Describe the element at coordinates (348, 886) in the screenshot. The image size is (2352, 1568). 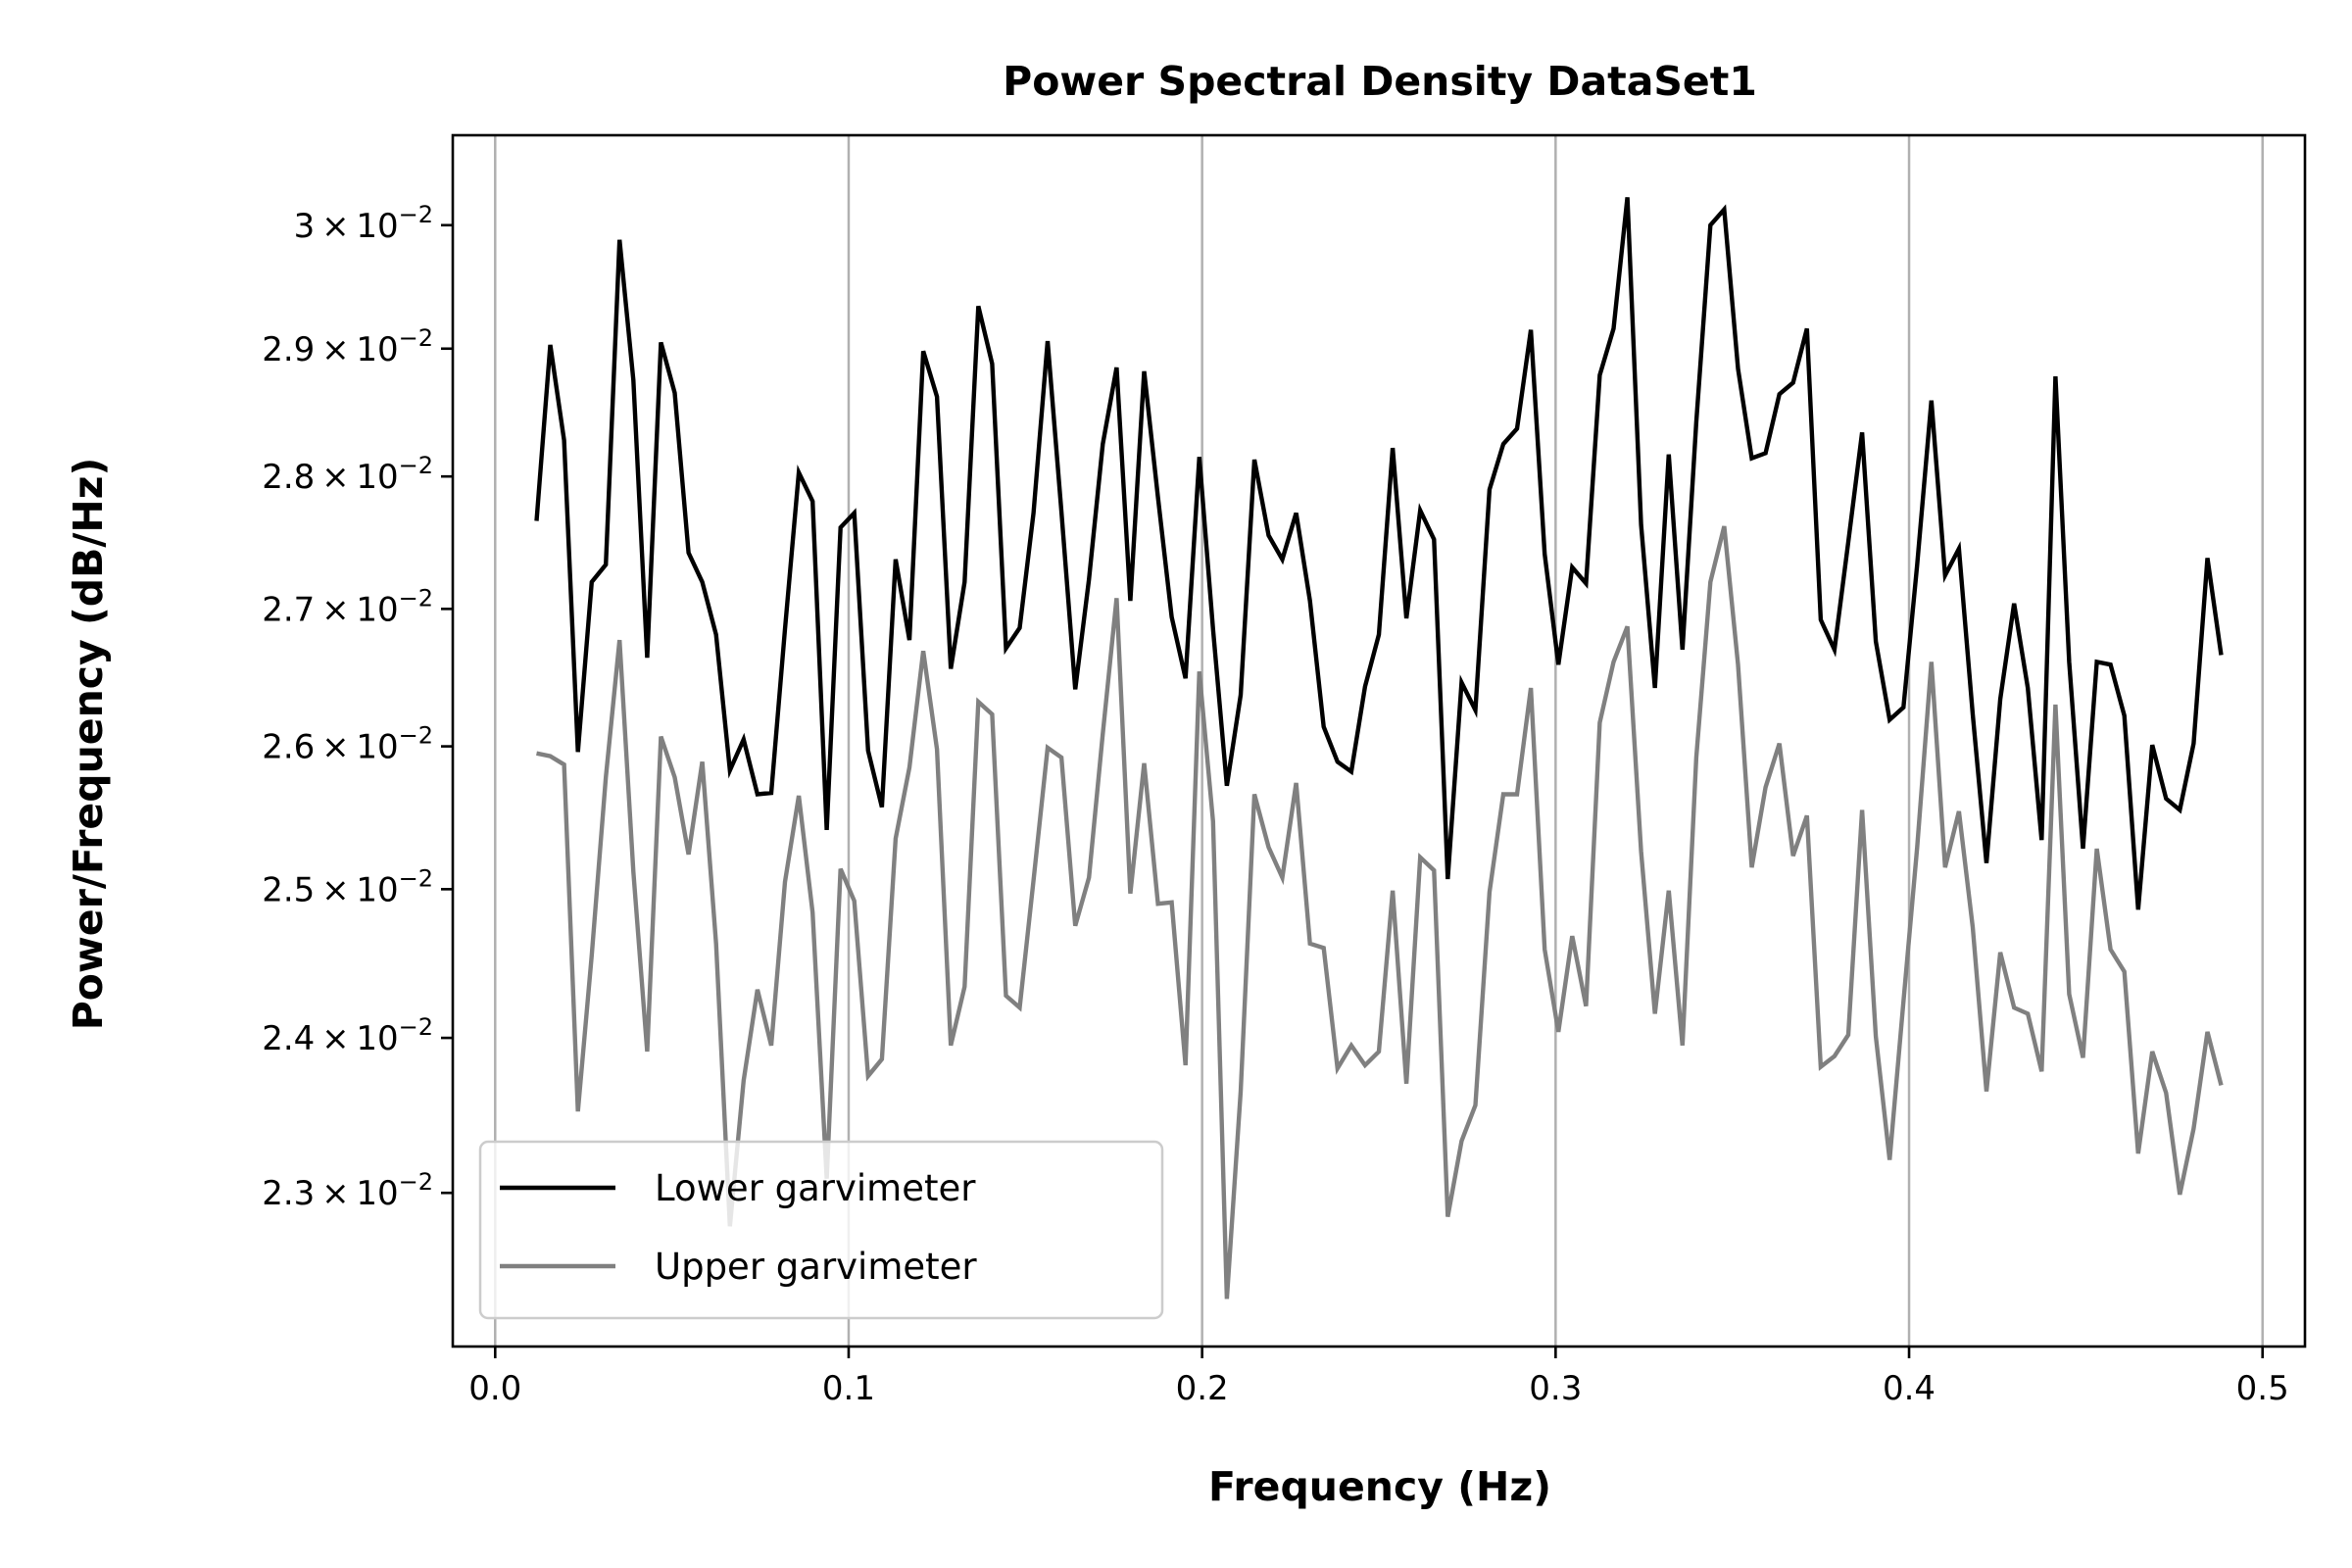
I see `y-tick-label: 2.5 × 10⁻²` at that location.